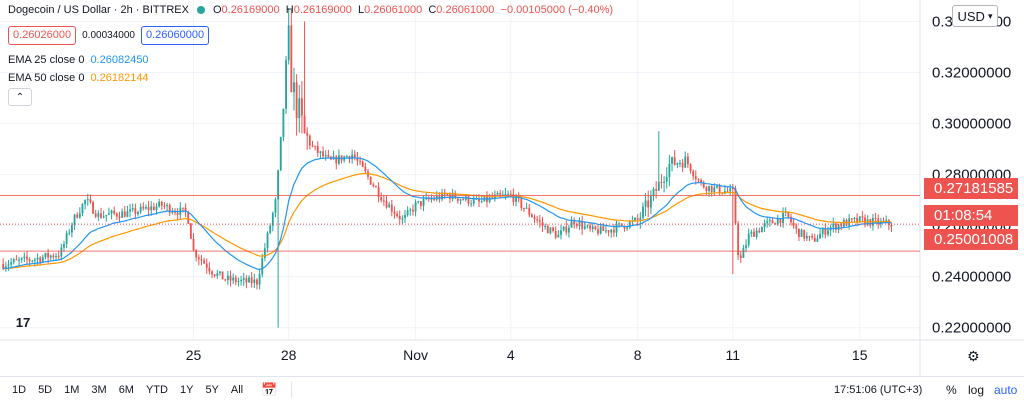 The height and width of the screenshot is (403, 1024). What do you see at coordinates (19, 390) in the screenshot?
I see `range-1d: 1D` at bounding box center [19, 390].